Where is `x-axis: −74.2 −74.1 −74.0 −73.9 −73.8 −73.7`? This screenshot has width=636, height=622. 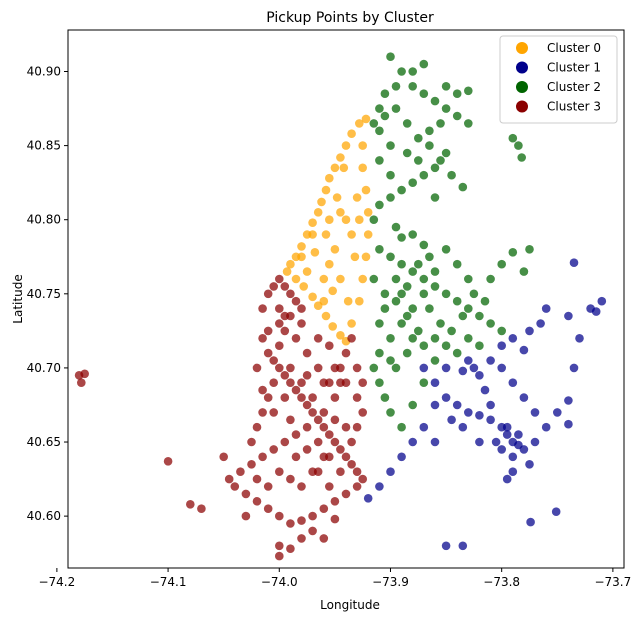 x-axis: −74.2 −74.1 −74.0 −73.9 −73.8 −73.7 is located at coordinates (334, 578).